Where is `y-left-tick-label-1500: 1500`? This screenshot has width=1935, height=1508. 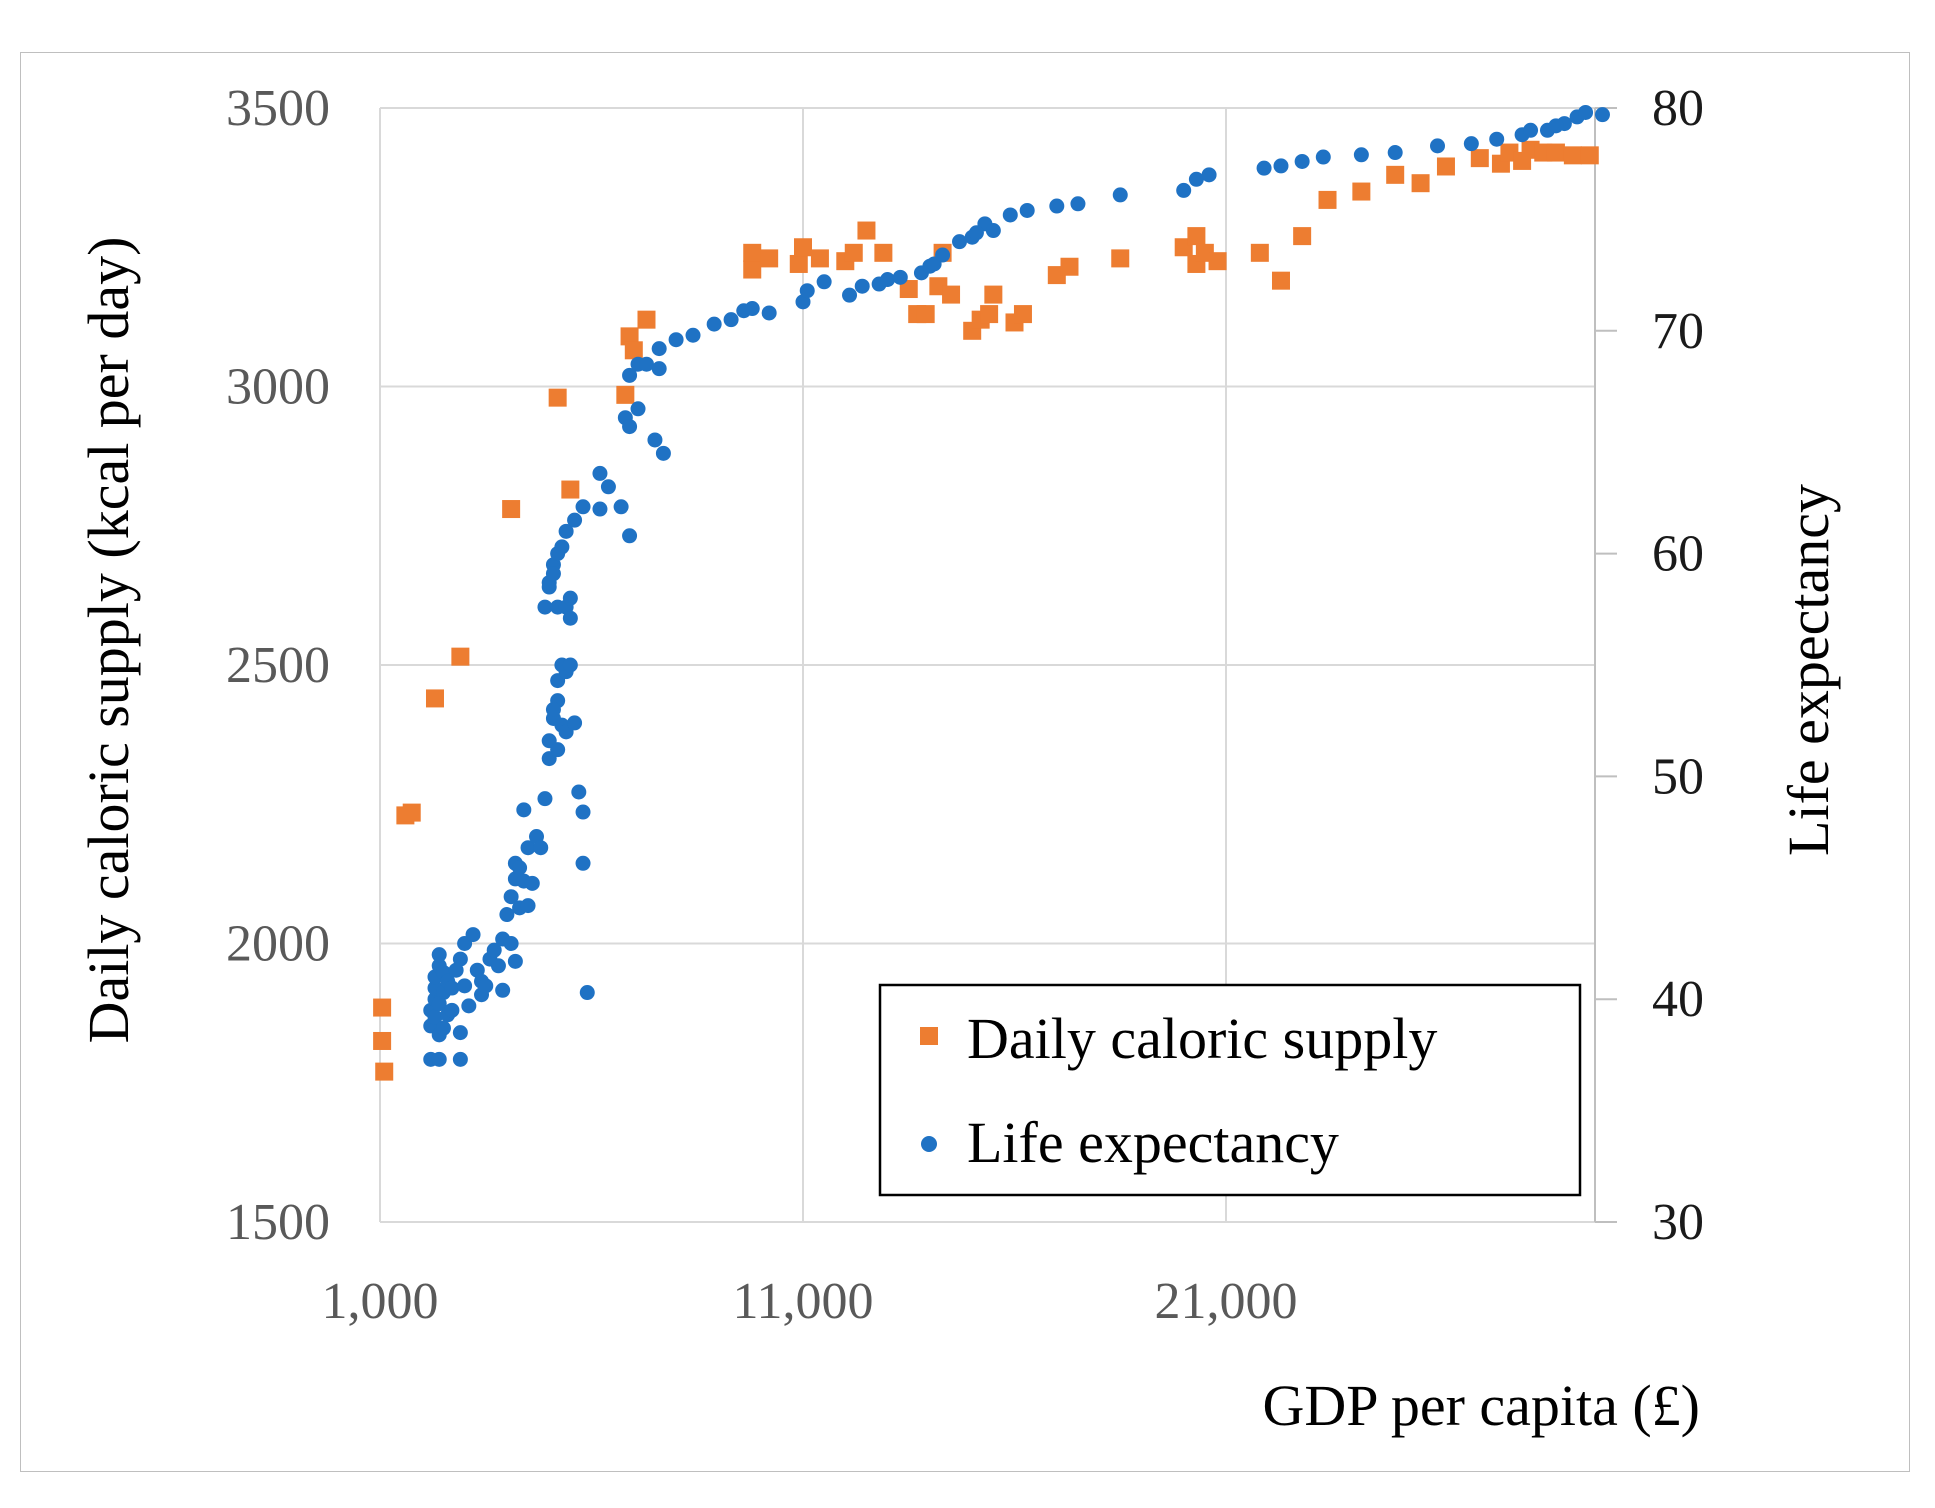 y-left-tick-label-1500: 1500 is located at coordinates (278, 1222).